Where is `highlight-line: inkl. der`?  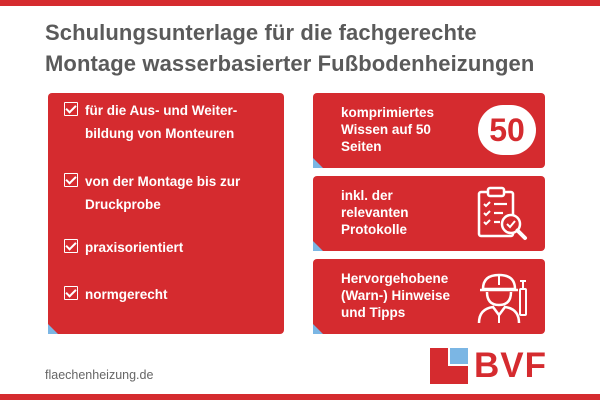 highlight-line: inkl. der is located at coordinates (367, 195).